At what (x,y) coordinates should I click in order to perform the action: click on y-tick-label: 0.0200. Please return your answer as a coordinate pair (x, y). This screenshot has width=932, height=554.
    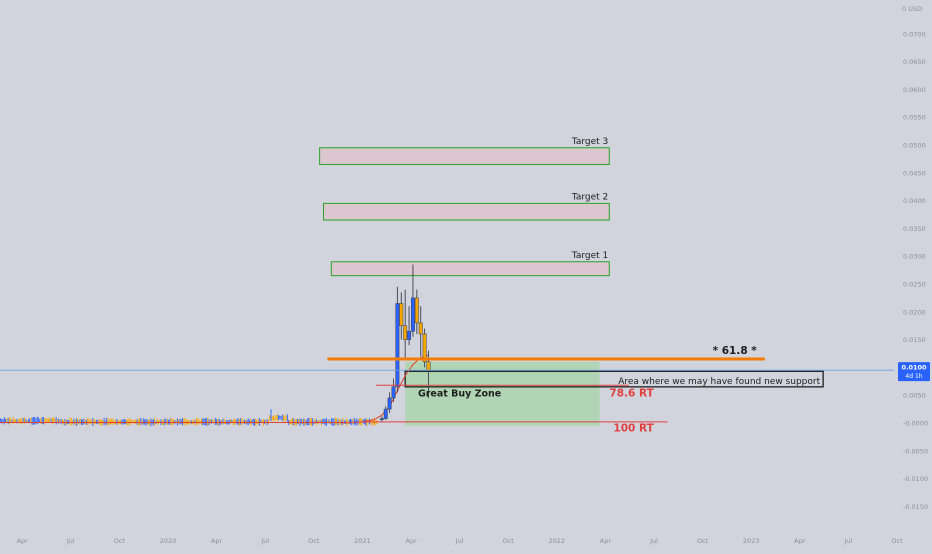
    Looking at the image, I should click on (914, 312).